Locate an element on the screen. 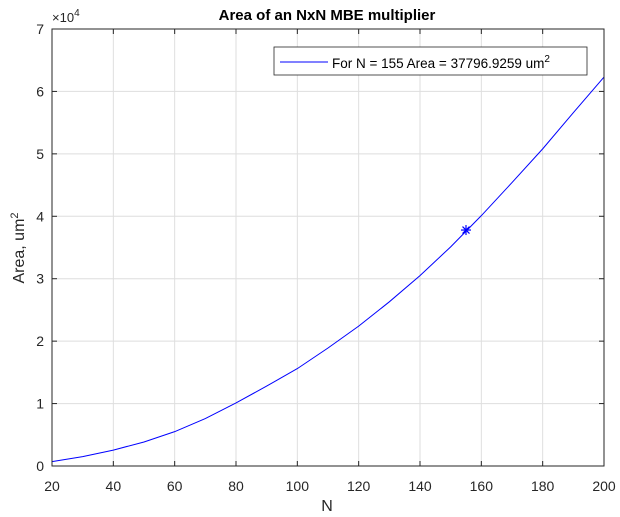  y-axis-label: Area, um2 is located at coordinates (18, 247).